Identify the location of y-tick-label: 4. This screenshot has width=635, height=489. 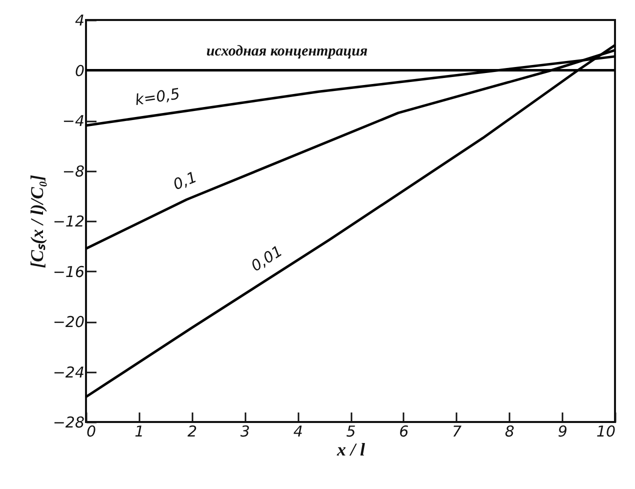
(79, 21).